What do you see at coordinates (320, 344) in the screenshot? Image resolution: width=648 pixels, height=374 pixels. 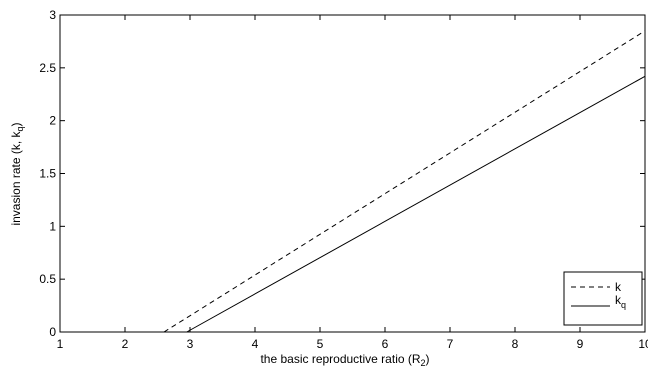 I see `x-tick-label: 5` at bounding box center [320, 344].